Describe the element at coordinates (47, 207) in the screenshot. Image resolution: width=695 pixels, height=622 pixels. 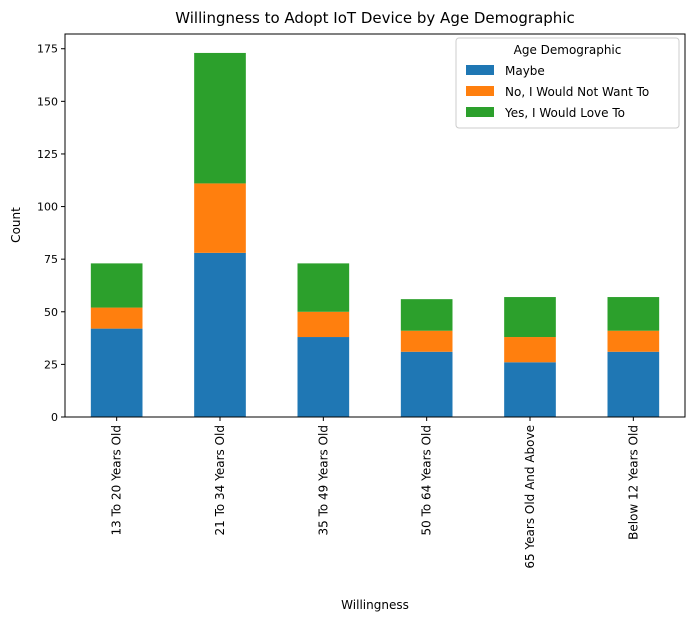
I see `y-tick-label: 100` at that location.